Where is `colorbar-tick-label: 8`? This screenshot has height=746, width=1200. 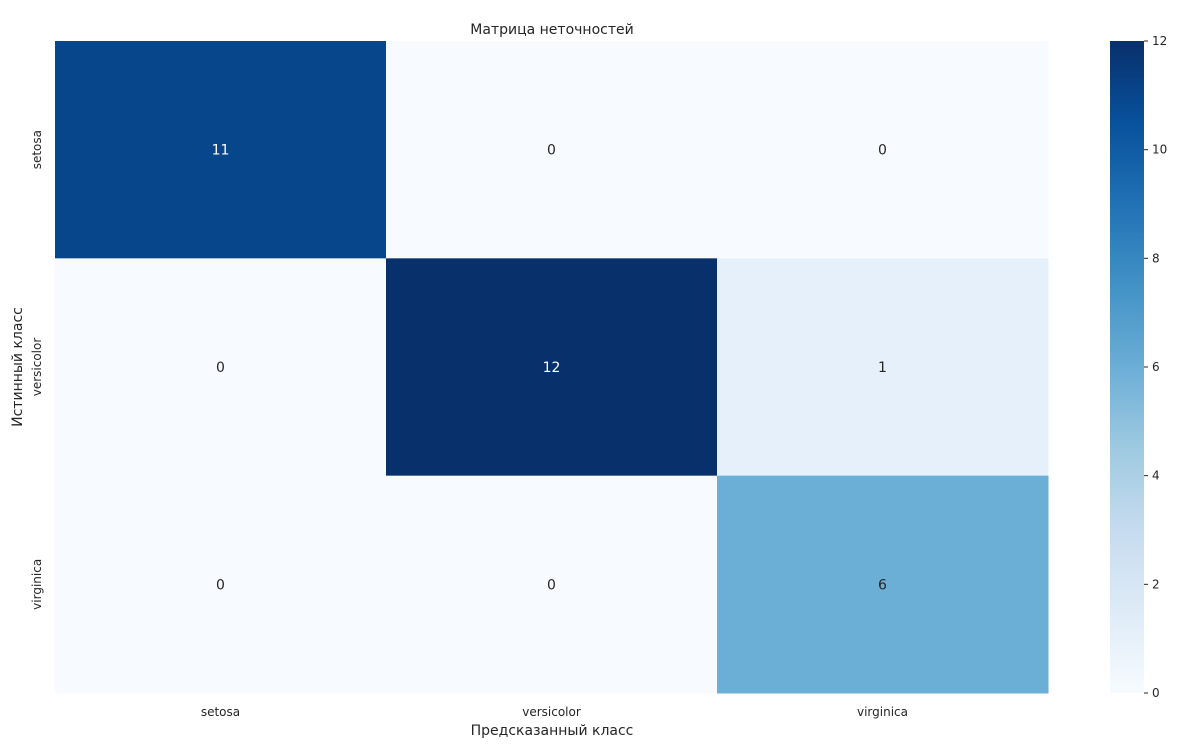
colorbar-tick-label: 8 is located at coordinates (1156, 258).